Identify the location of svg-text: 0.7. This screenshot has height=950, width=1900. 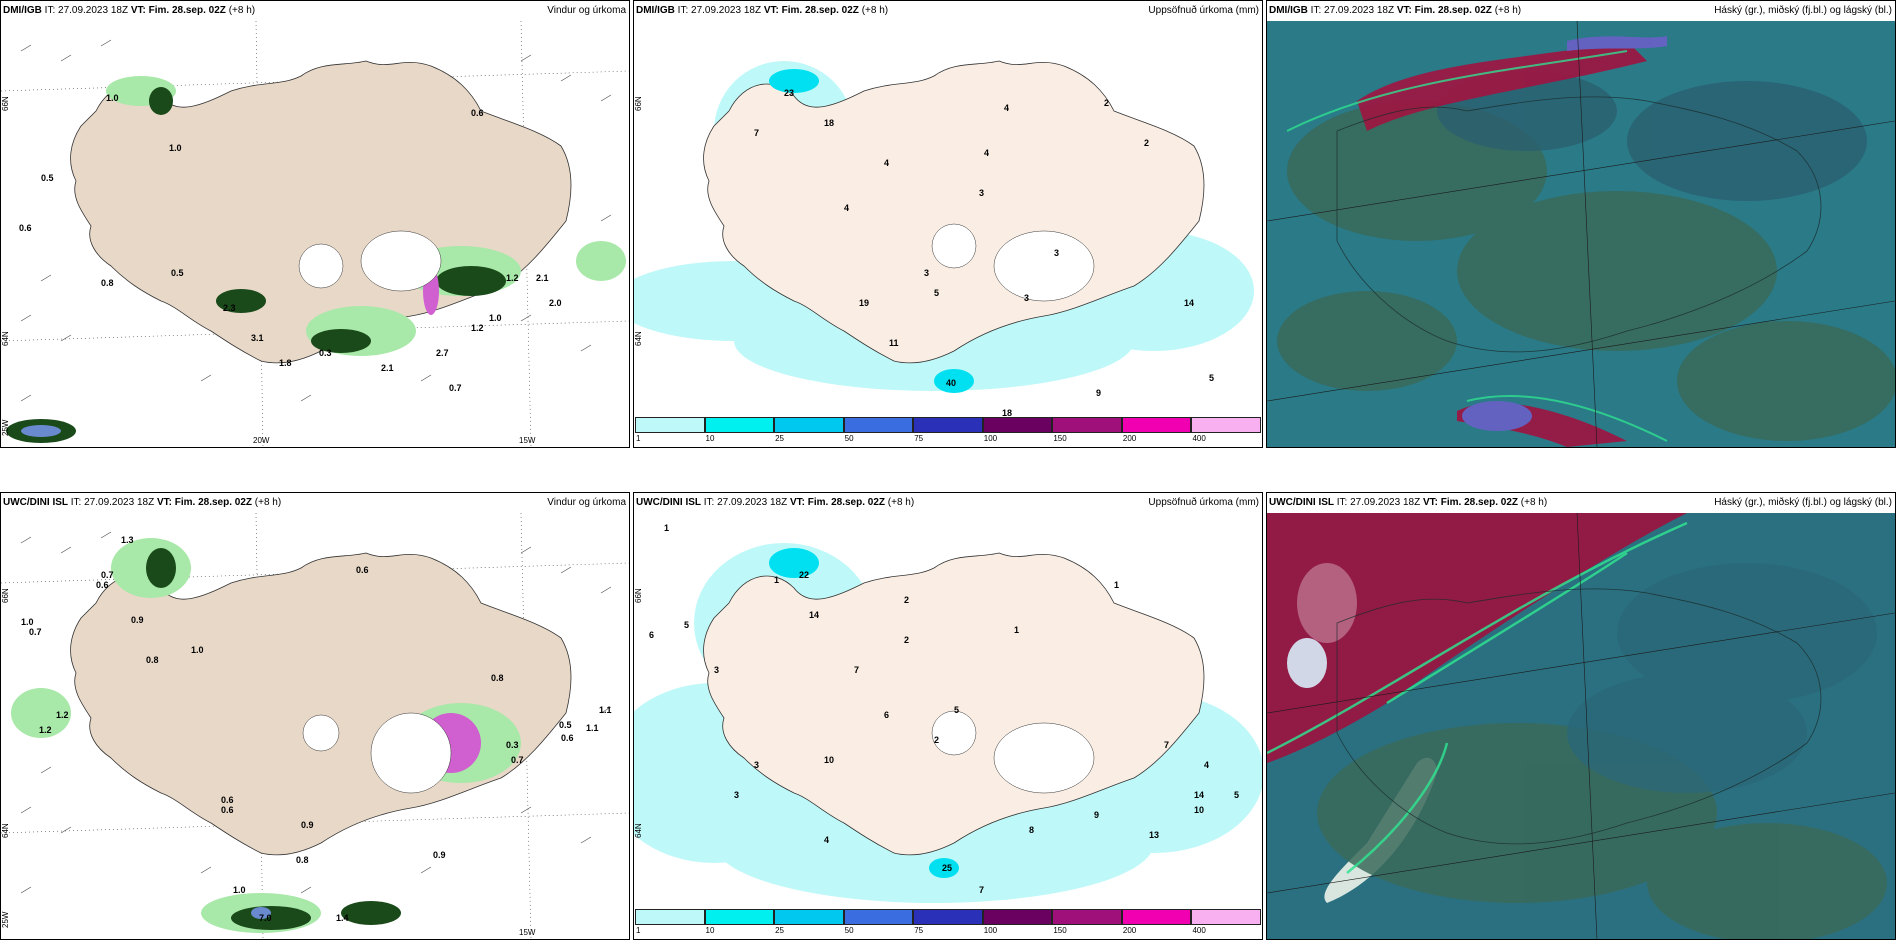
(517, 760).